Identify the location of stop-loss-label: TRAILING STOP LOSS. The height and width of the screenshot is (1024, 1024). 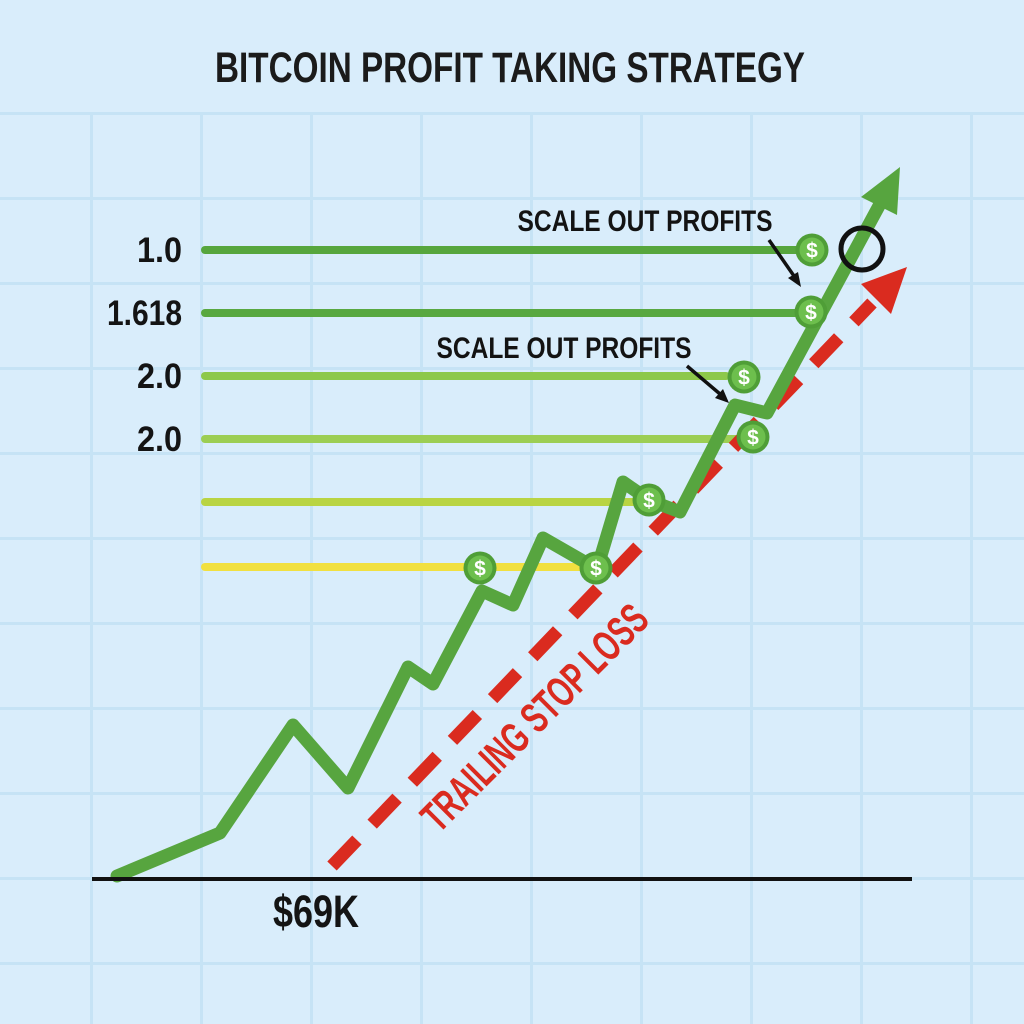
(535, 718).